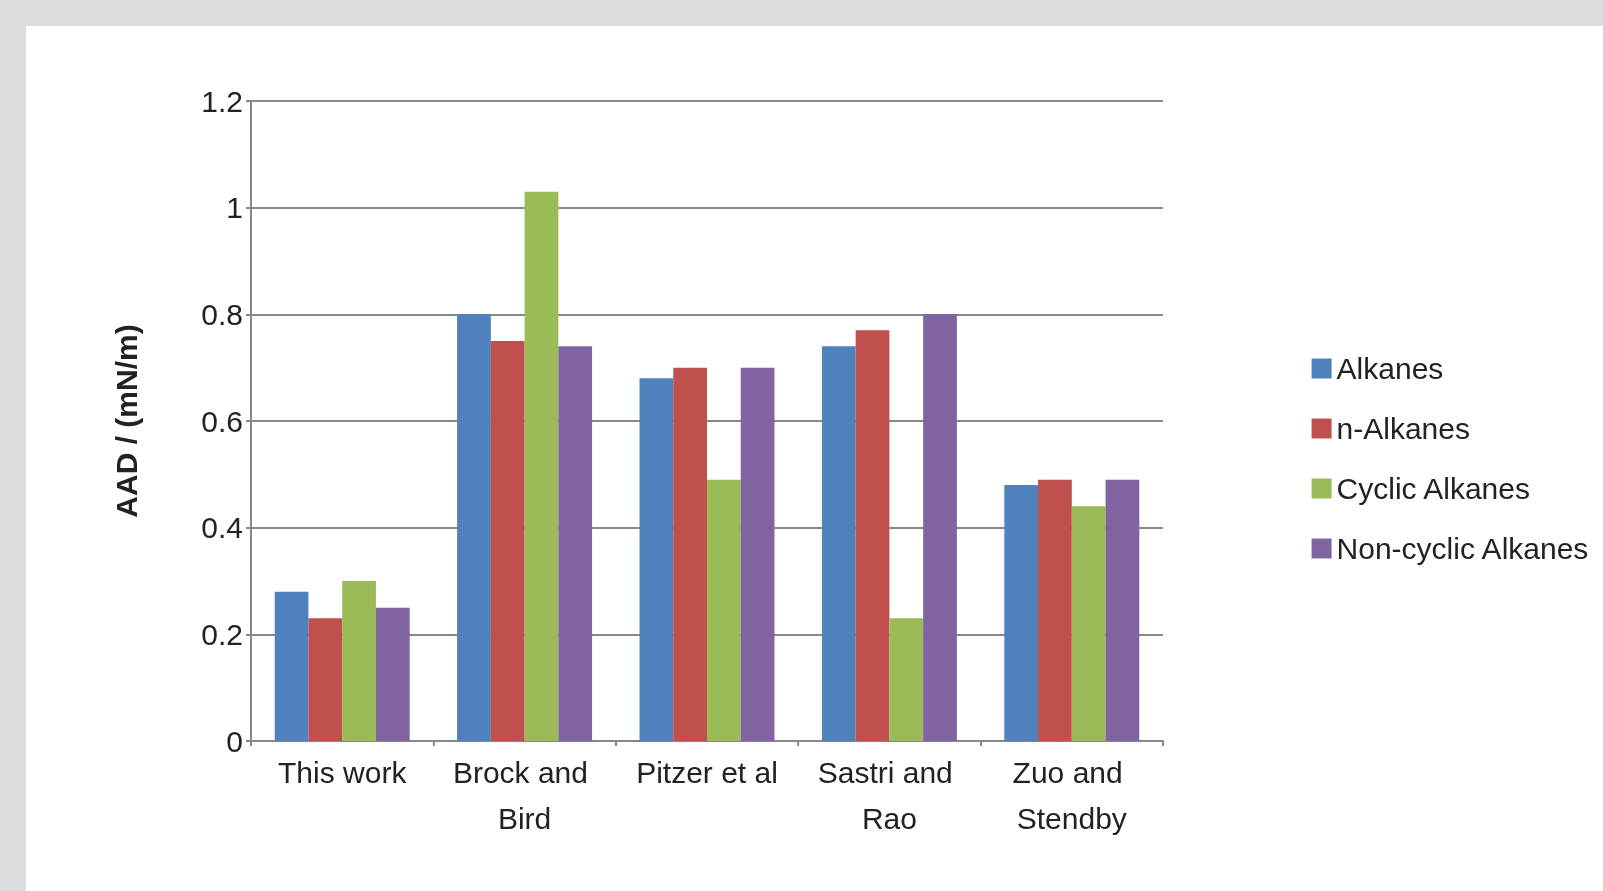 The height and width of the screenshot is (891, 1603). I want to click on x-tick-label: Pitzer et al, so click(707, 772).